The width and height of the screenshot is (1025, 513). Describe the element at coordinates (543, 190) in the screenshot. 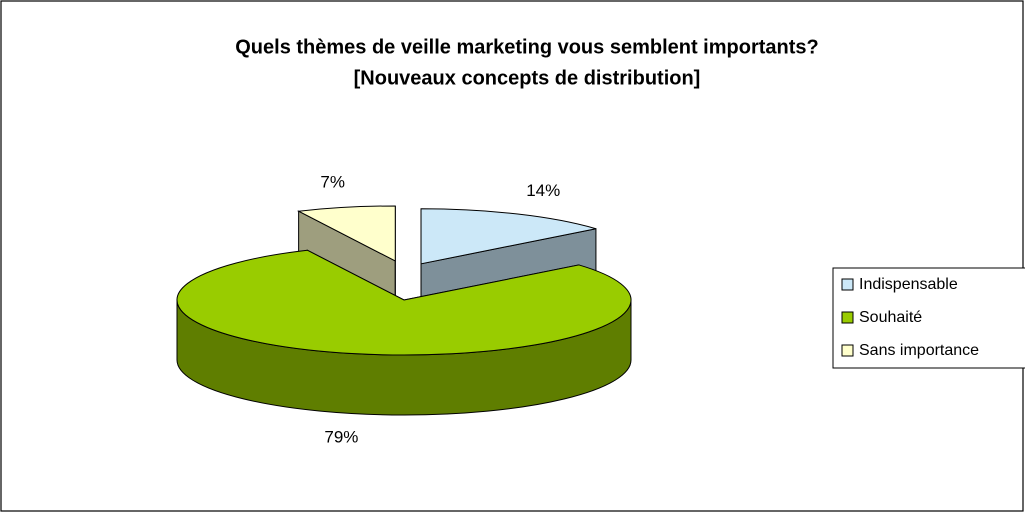

I see `data-label: 14%` at that location.